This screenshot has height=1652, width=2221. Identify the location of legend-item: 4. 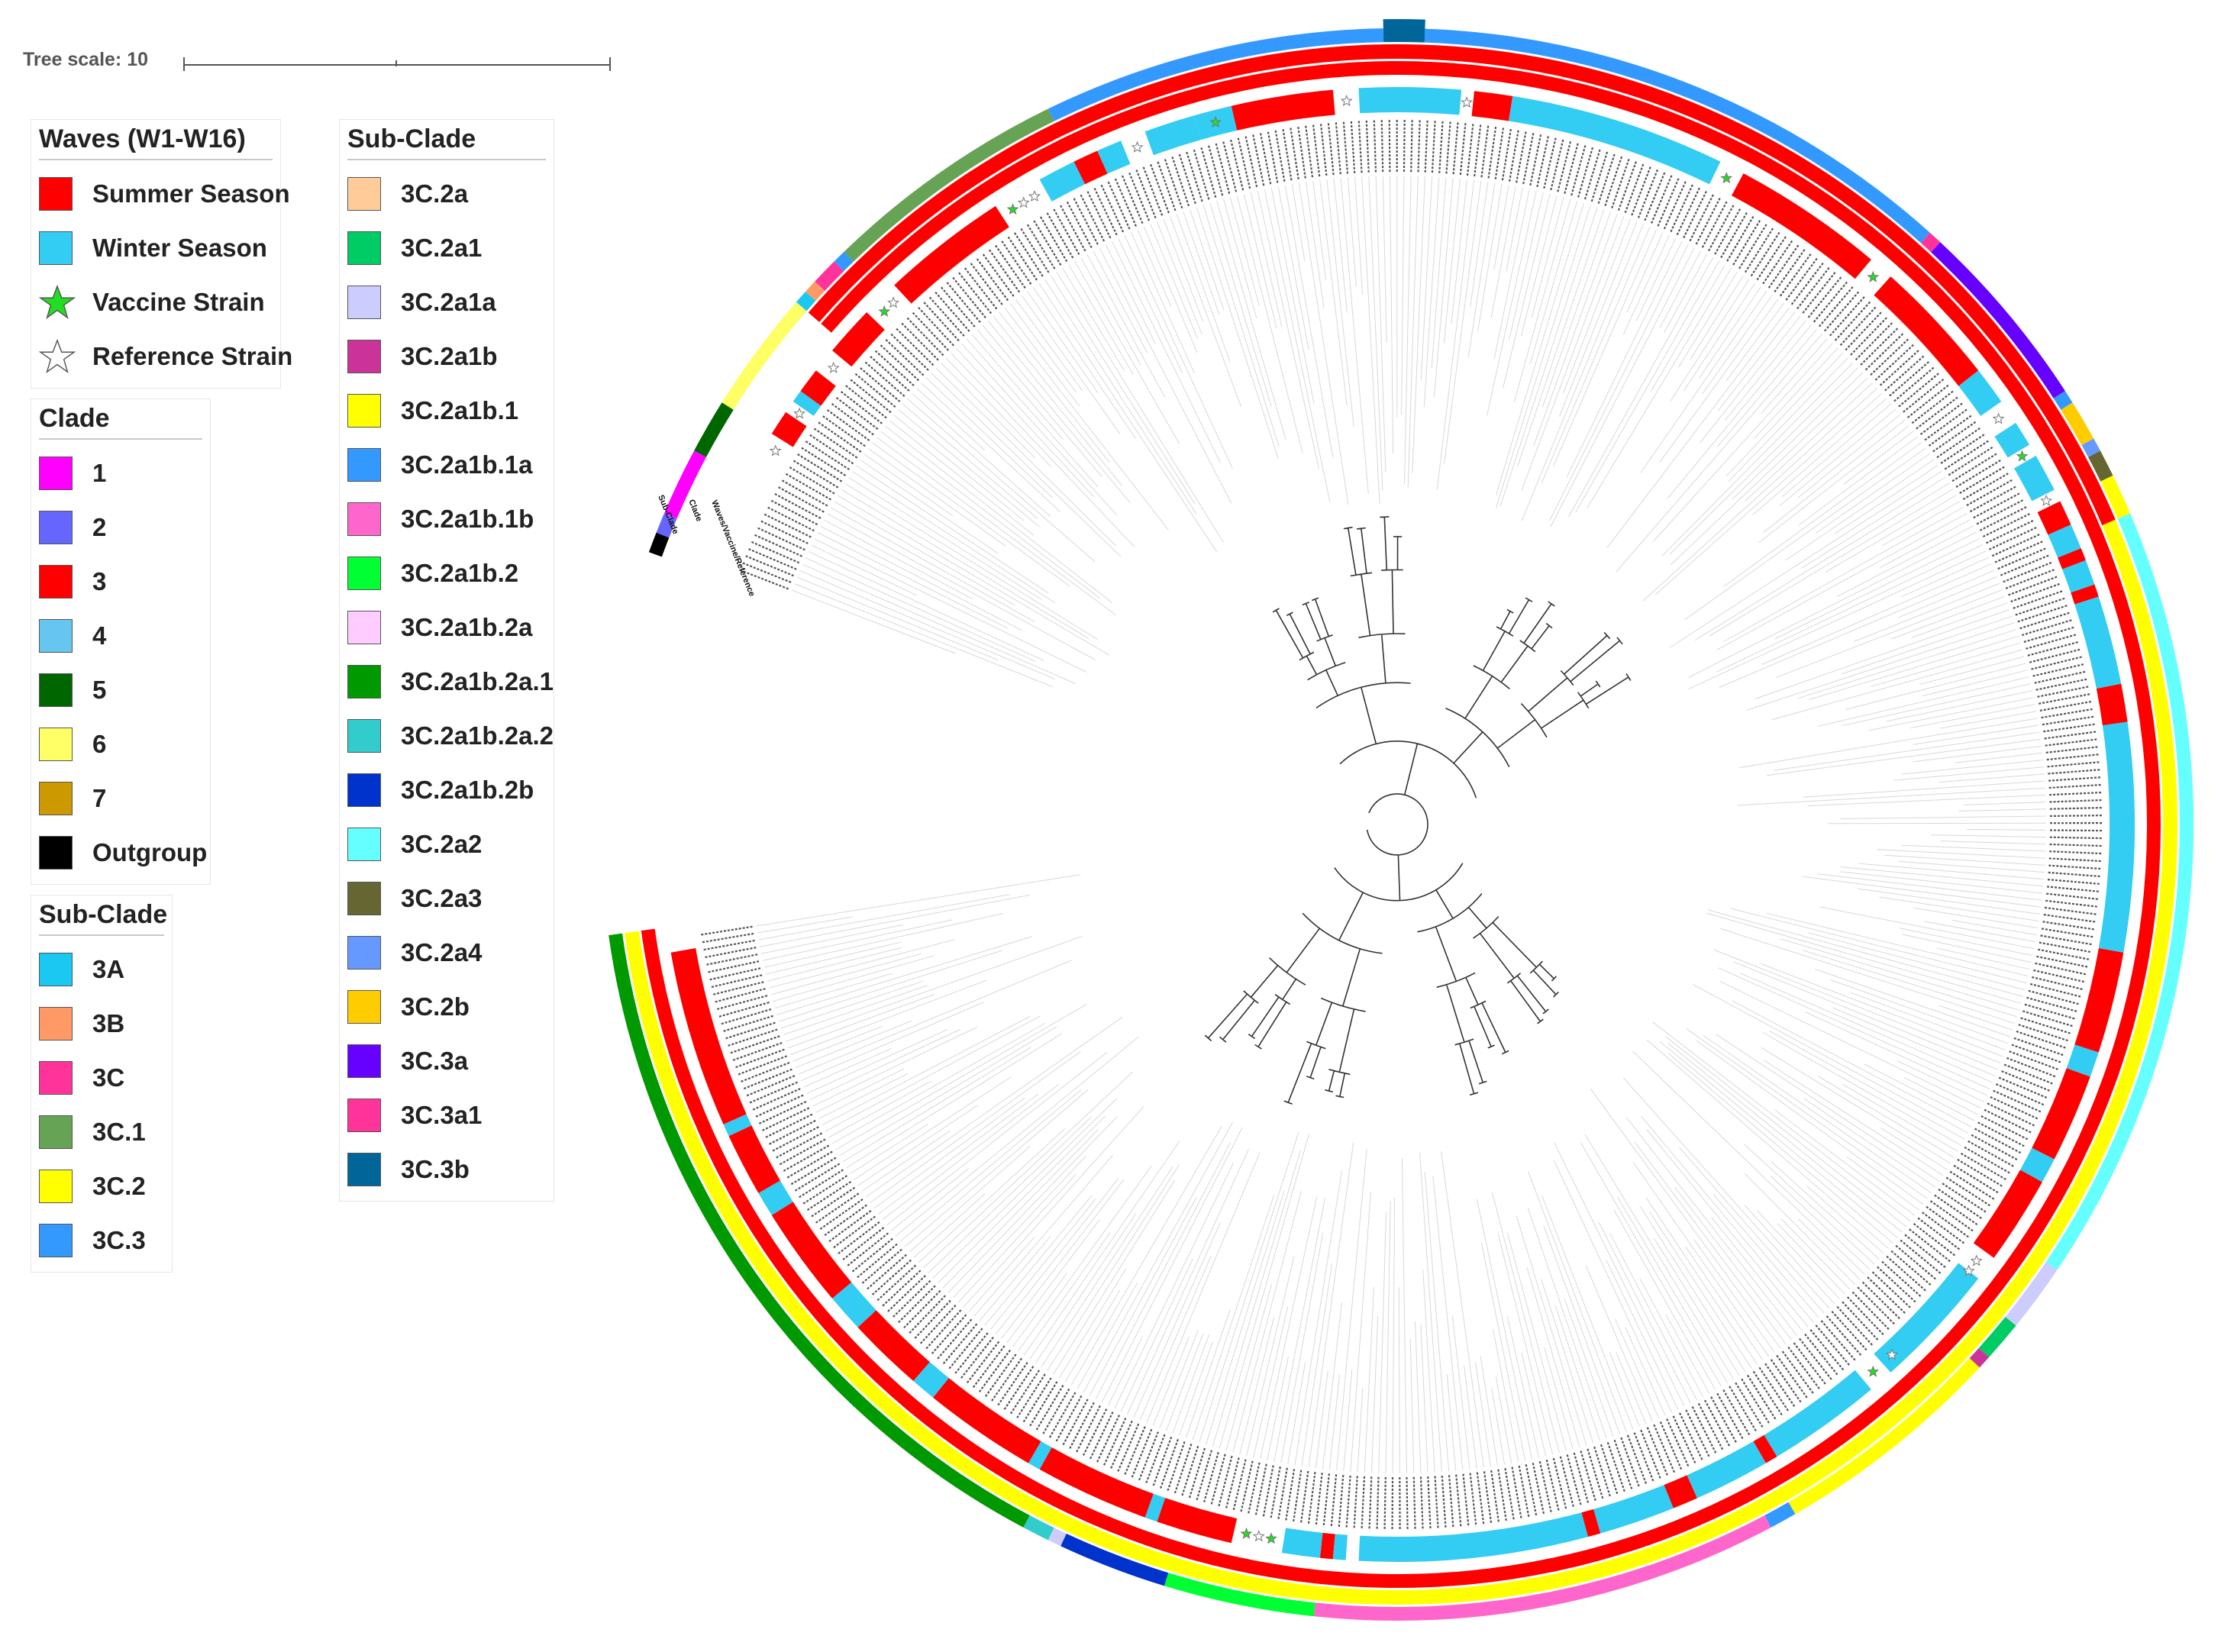
(120, 635).